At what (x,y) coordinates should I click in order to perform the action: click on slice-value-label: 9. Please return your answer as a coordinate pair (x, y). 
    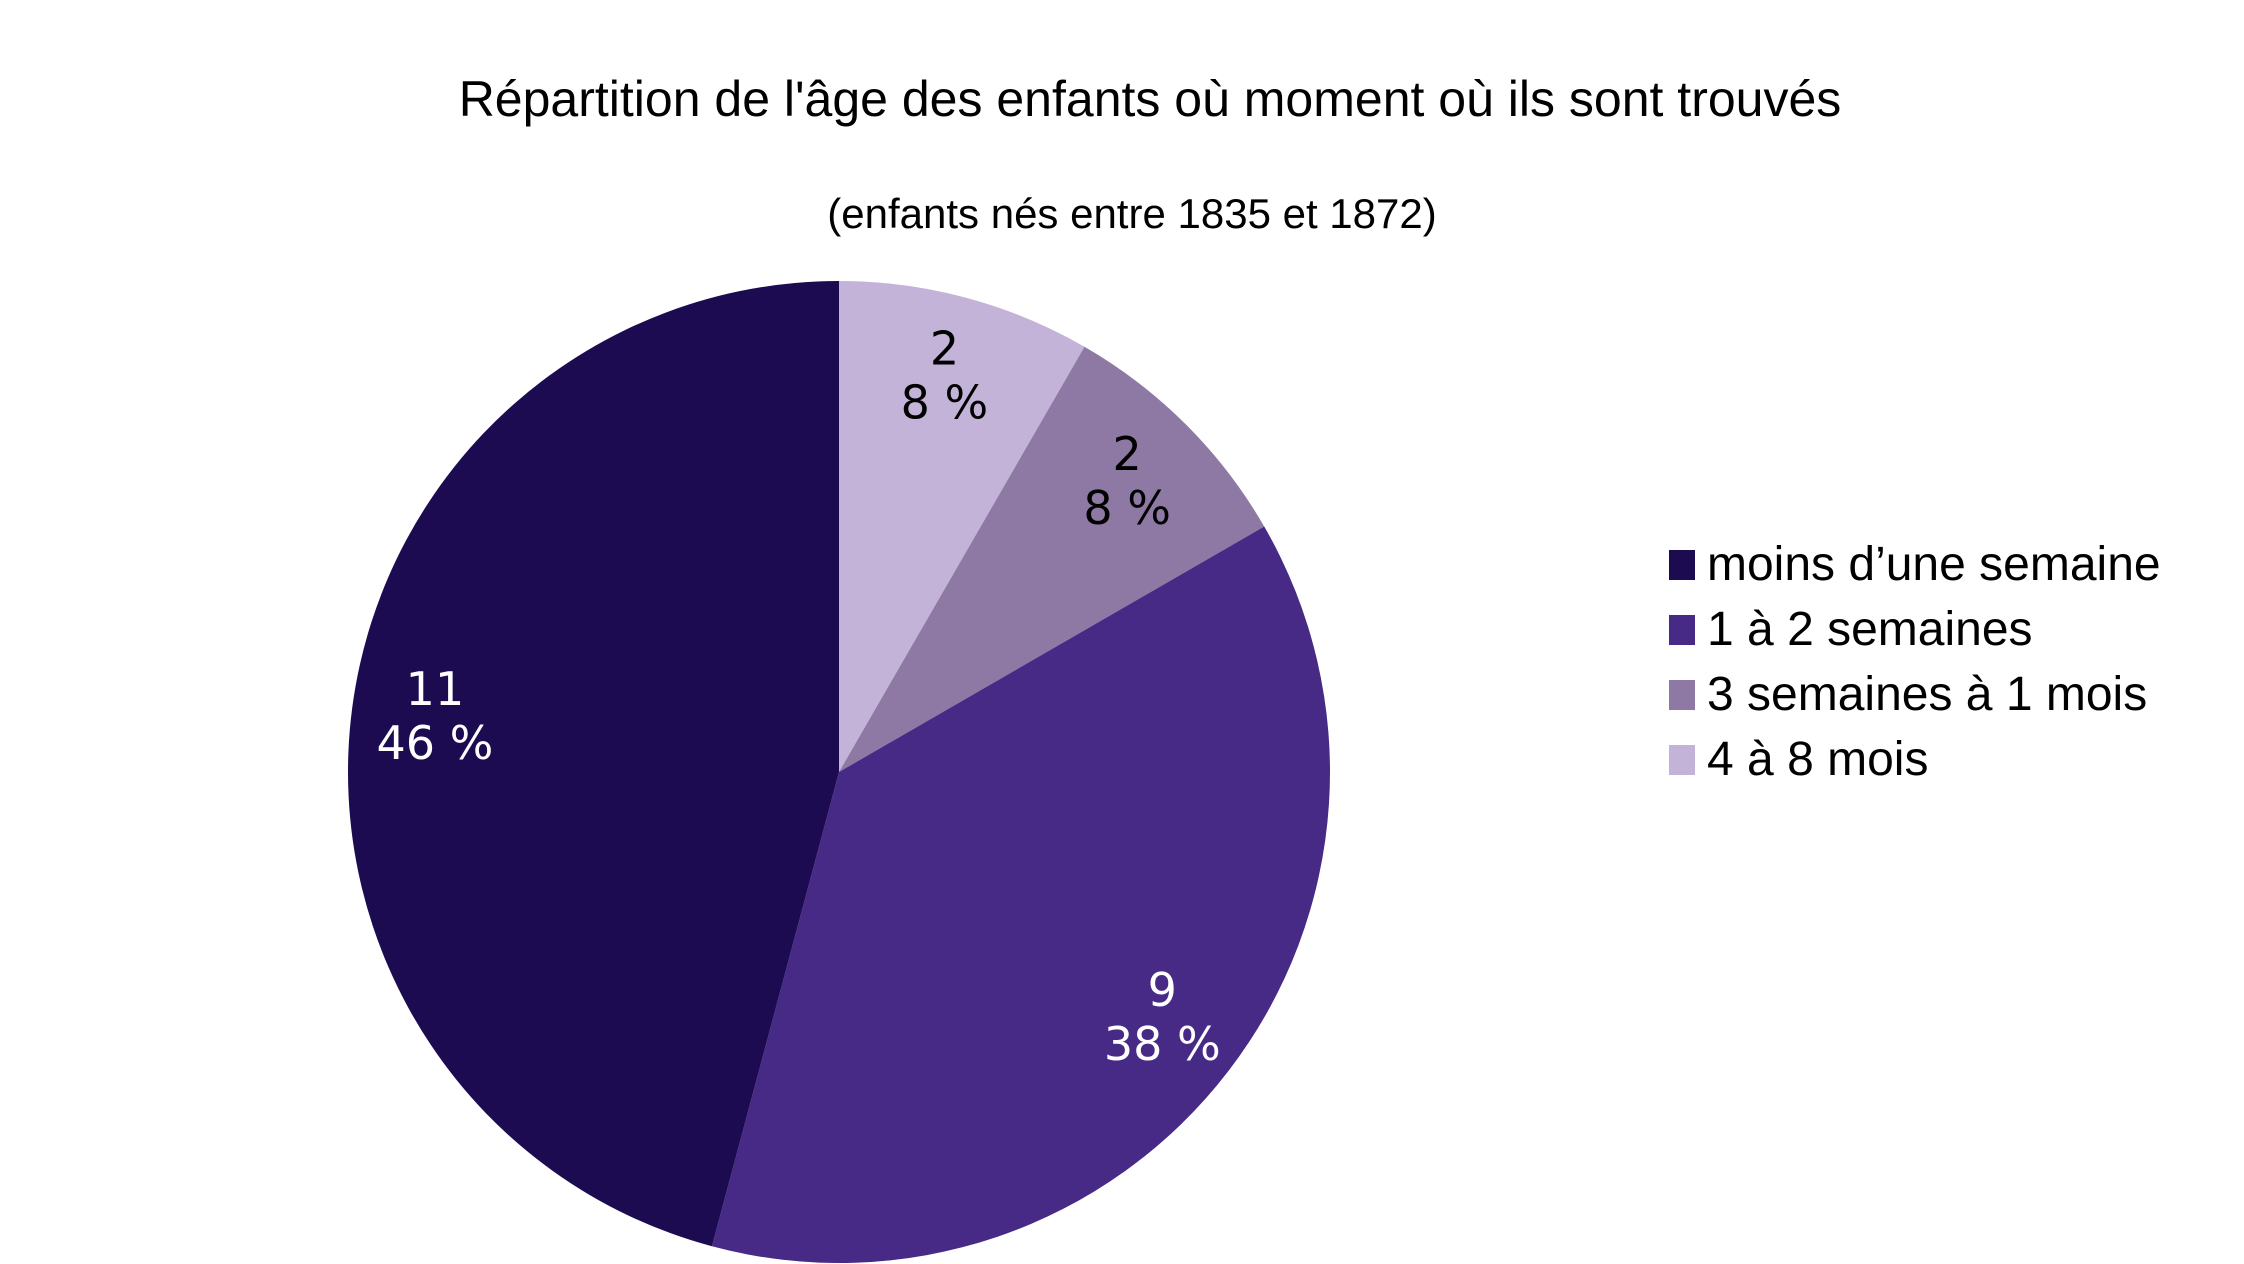
    Looking at the image, I should click on (1162, 990).